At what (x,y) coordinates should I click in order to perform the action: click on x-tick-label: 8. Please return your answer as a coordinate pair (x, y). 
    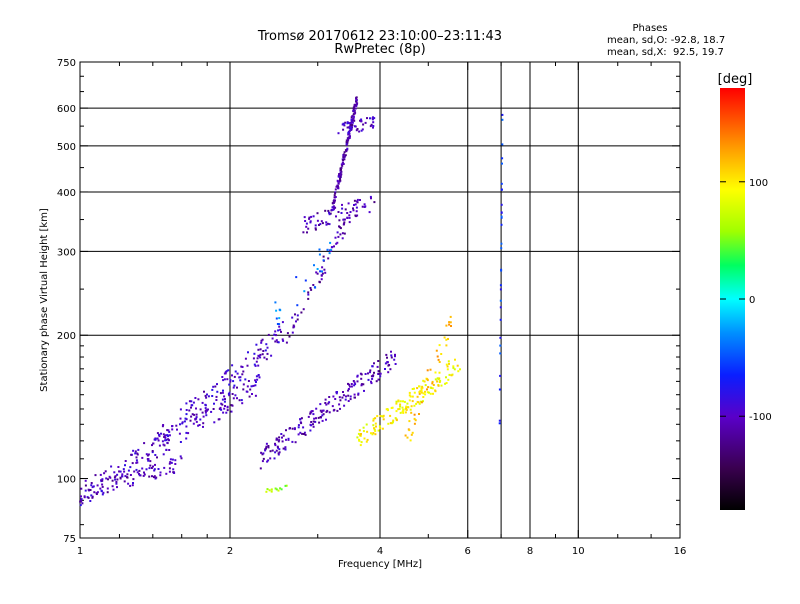
    Looking at the image, I should click on (530, 551).